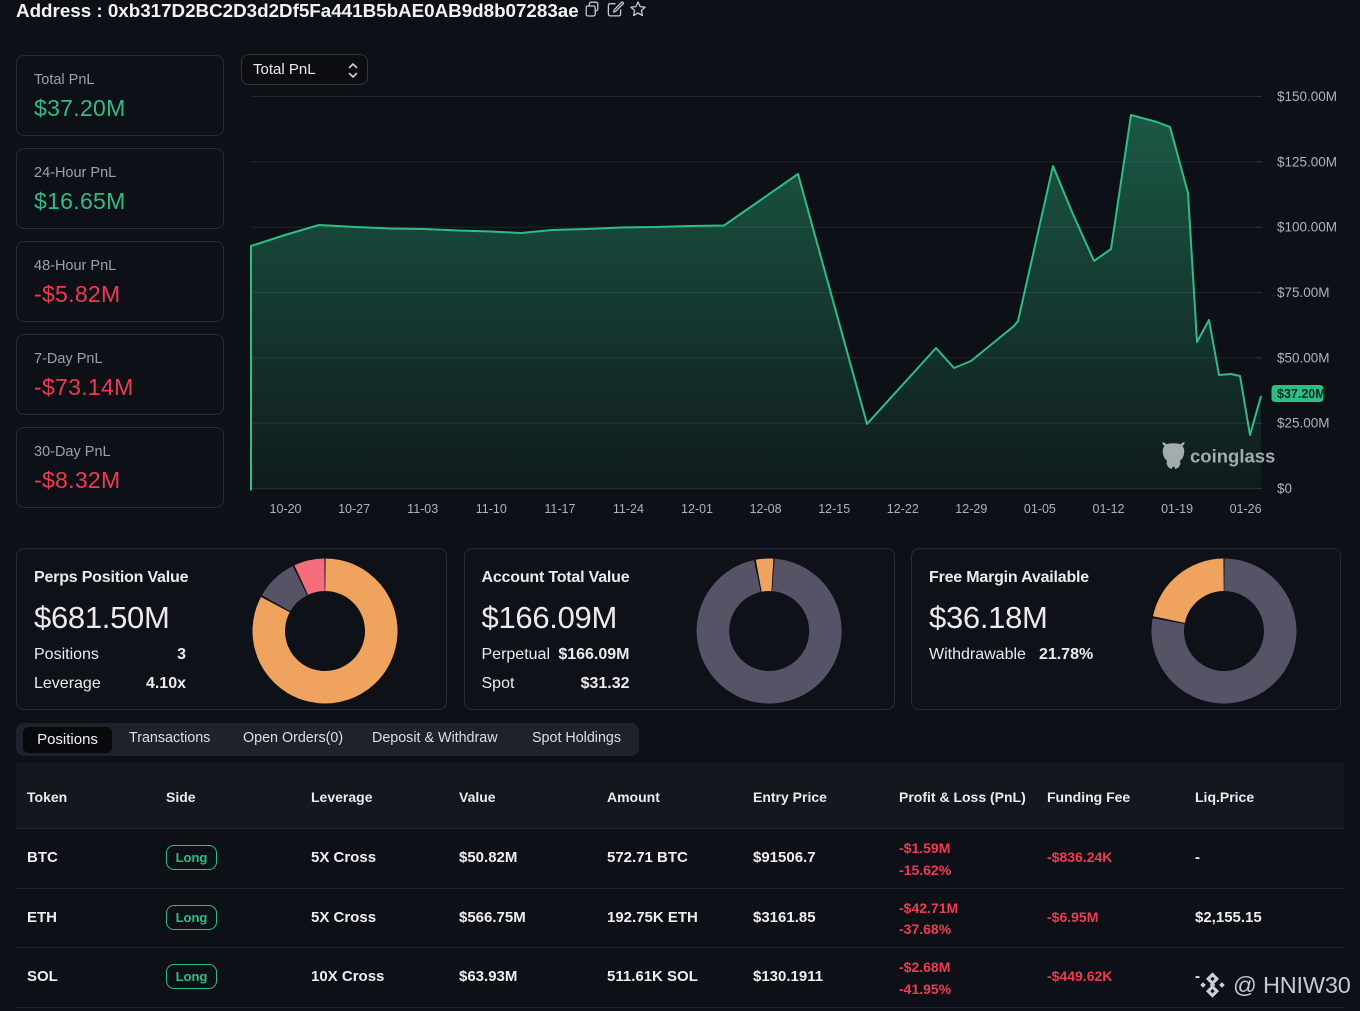  Describe the element at coordinates (1109, 509) in the screenshot. I see `svg-text: 01-12` at that location.